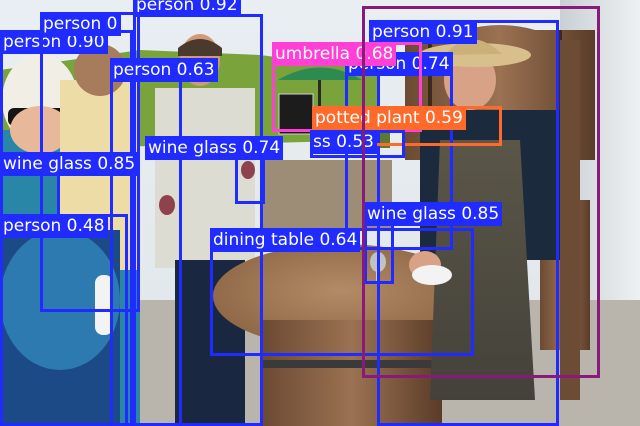  I want to click on detection-label: ss 0.53, so click(343, 142).